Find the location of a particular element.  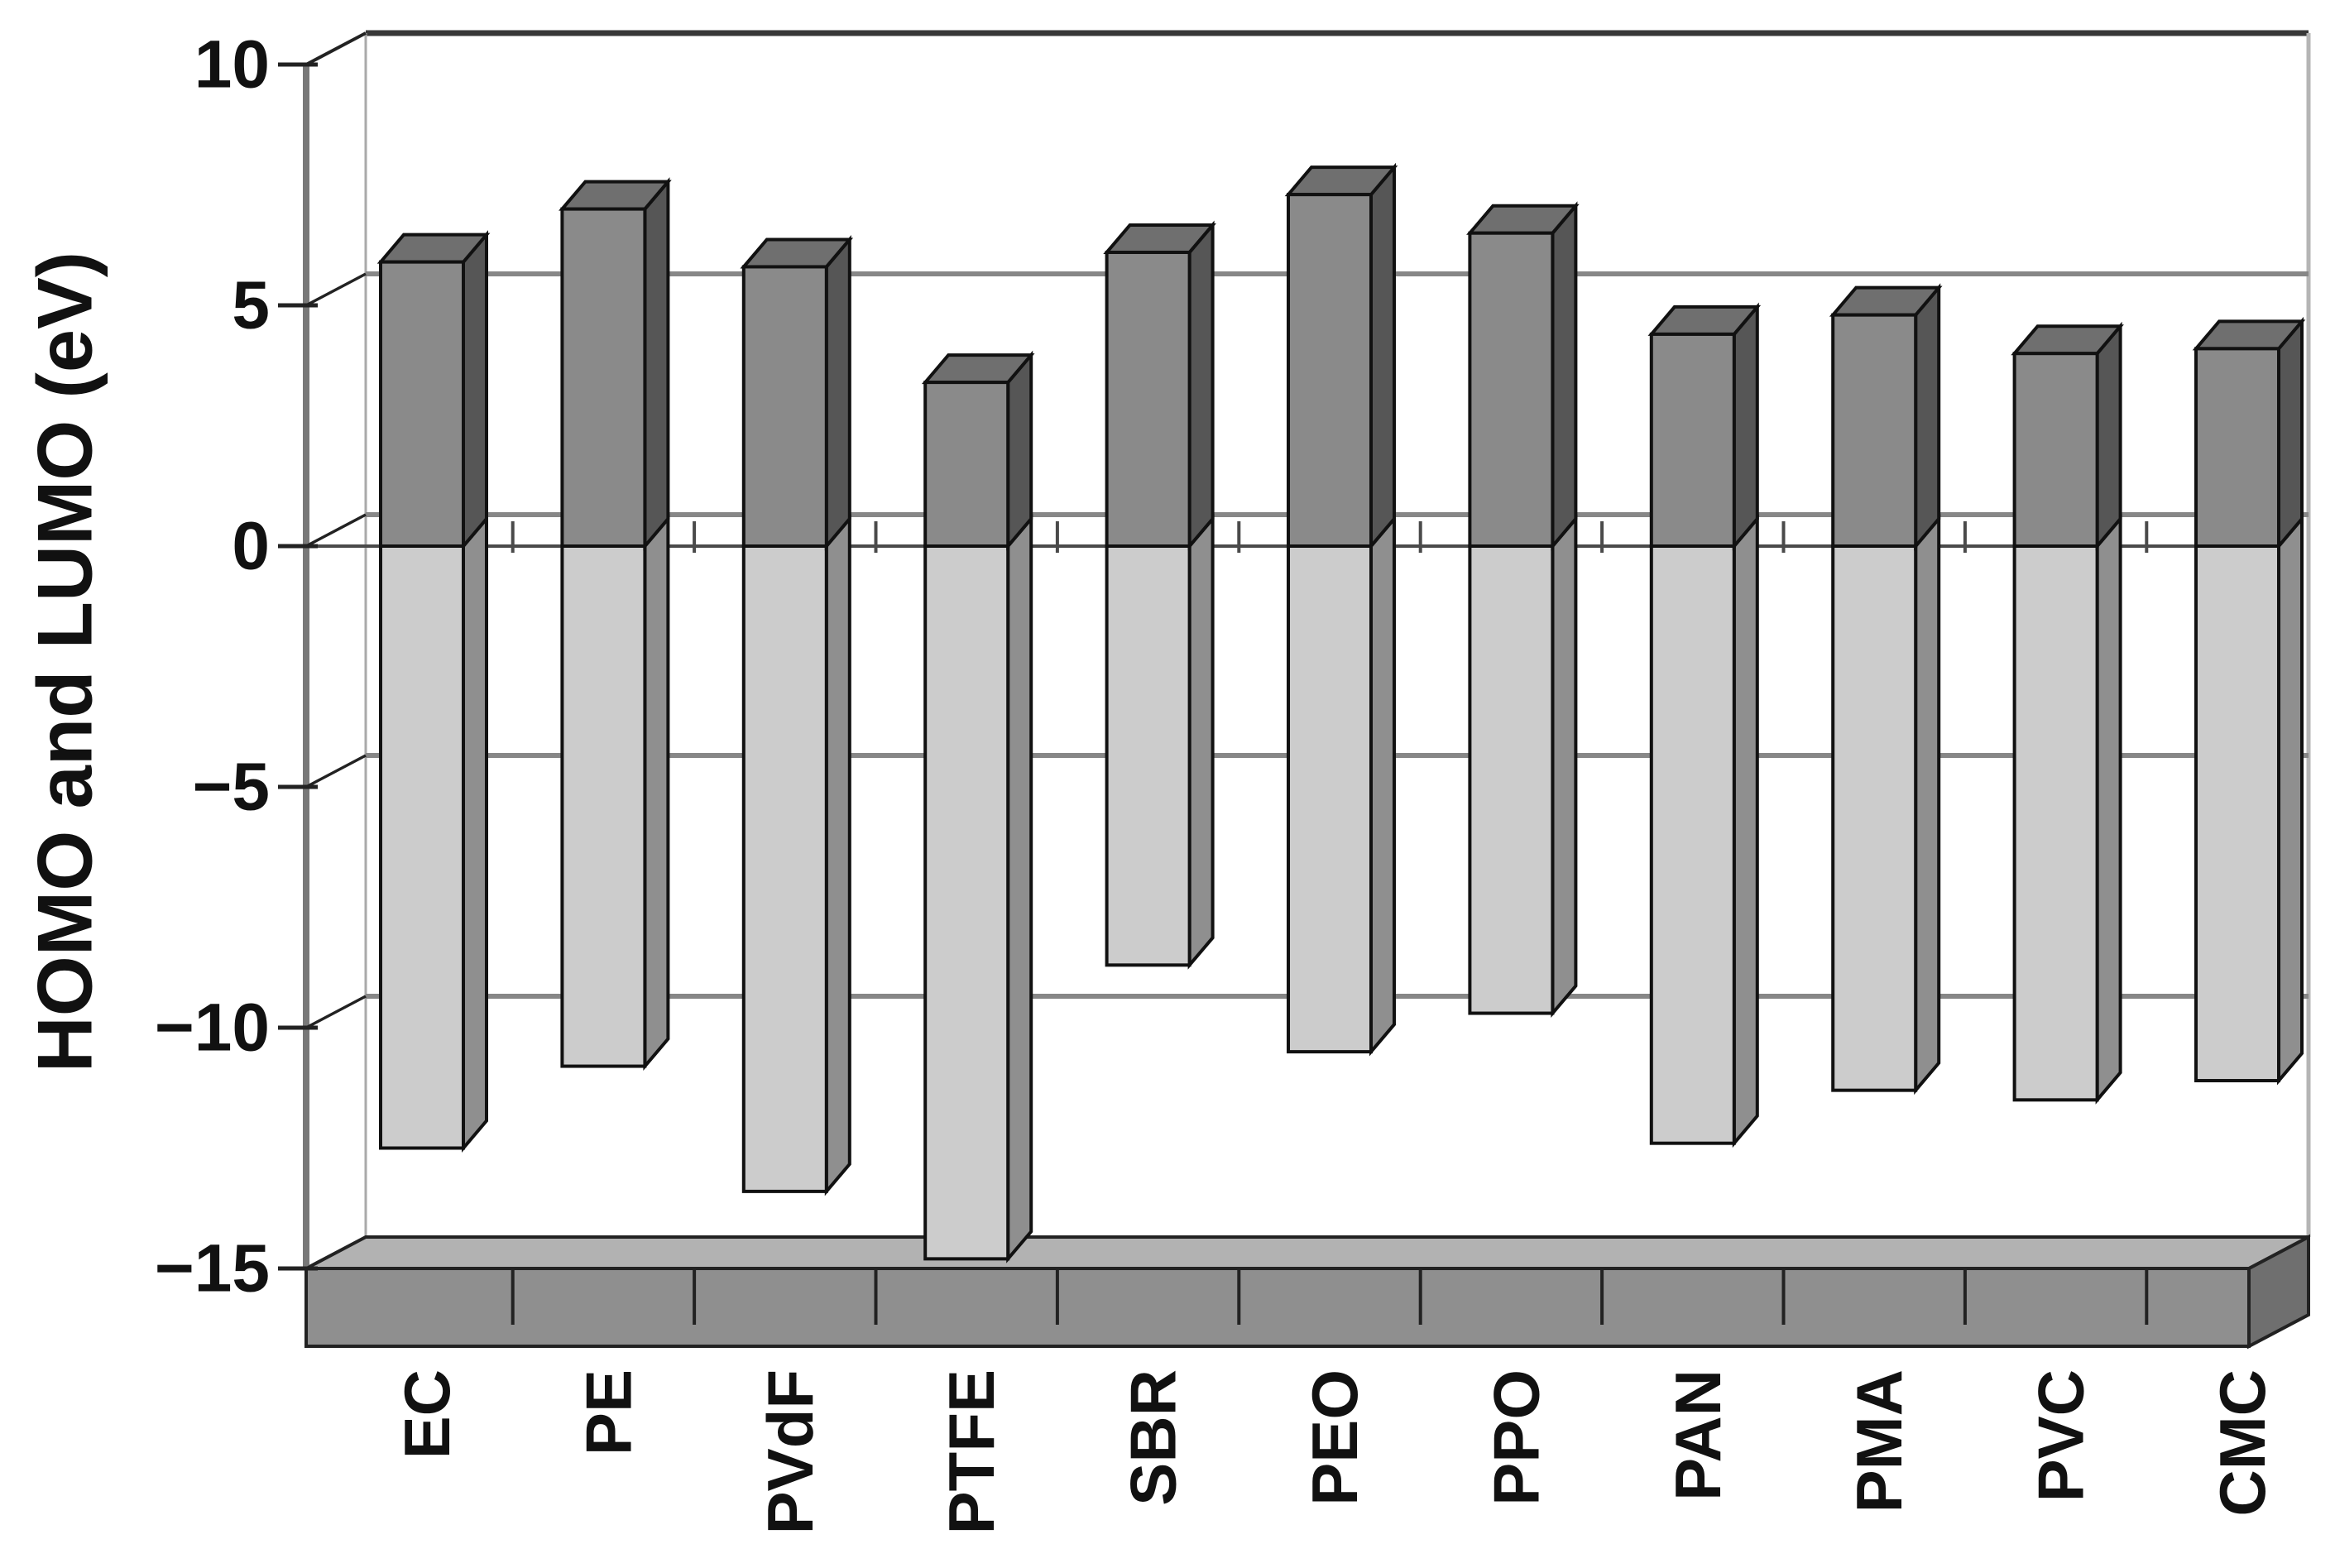

bar-PEO-lumo-front is located at coordinates (1330, 371).